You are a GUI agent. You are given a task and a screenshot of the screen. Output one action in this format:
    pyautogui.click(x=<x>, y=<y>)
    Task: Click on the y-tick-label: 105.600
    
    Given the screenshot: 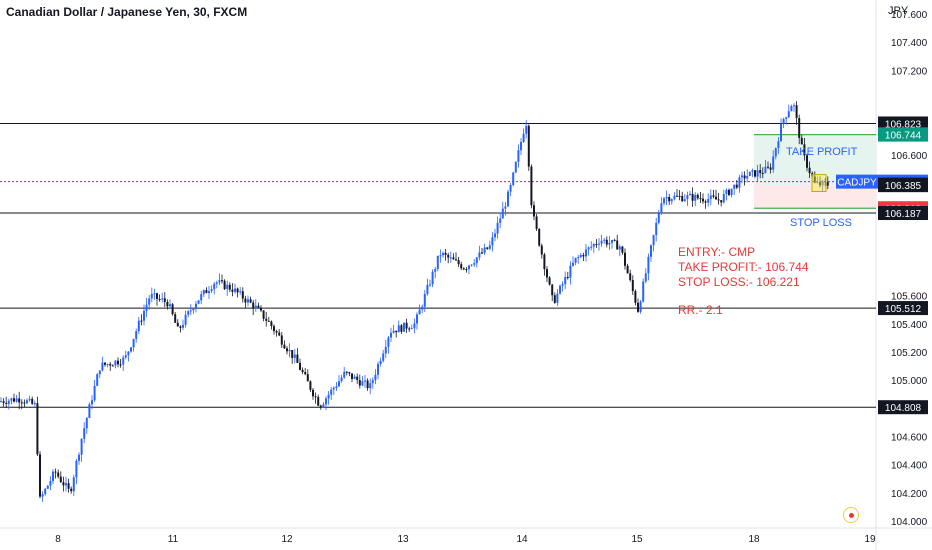 What is the action you would take?
    pyautogui.click(x=909, y=297)
    